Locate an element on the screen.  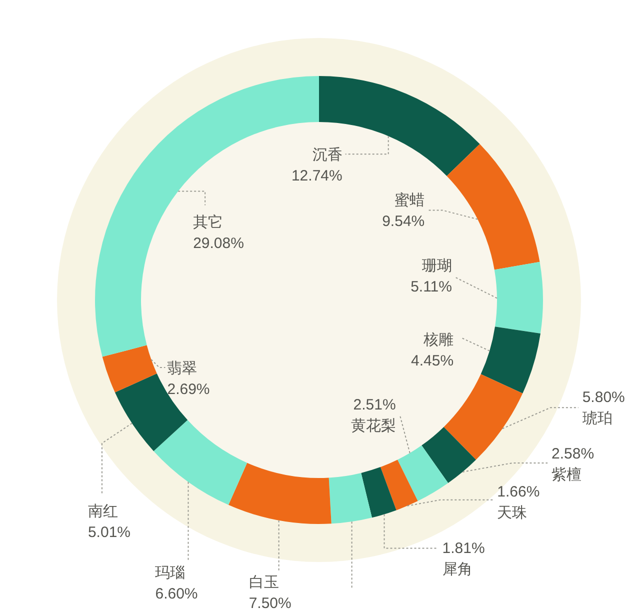
data-label: 29.08% is located at coordinates (218, 243).